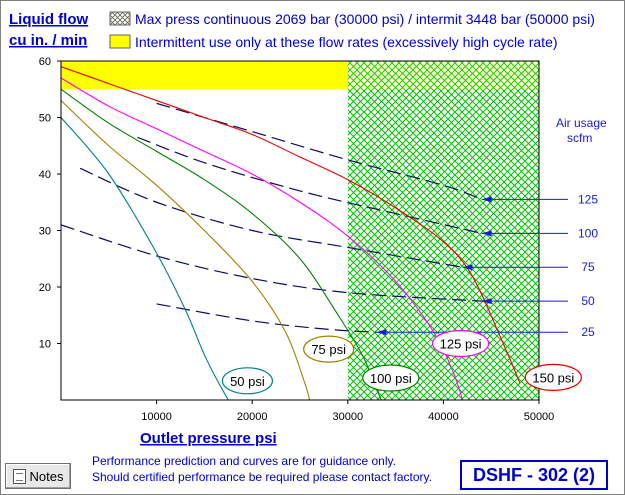  Describe the element at coordinates (45, 119) in the screenshot. I see `y-tick-label: 50` at that location.